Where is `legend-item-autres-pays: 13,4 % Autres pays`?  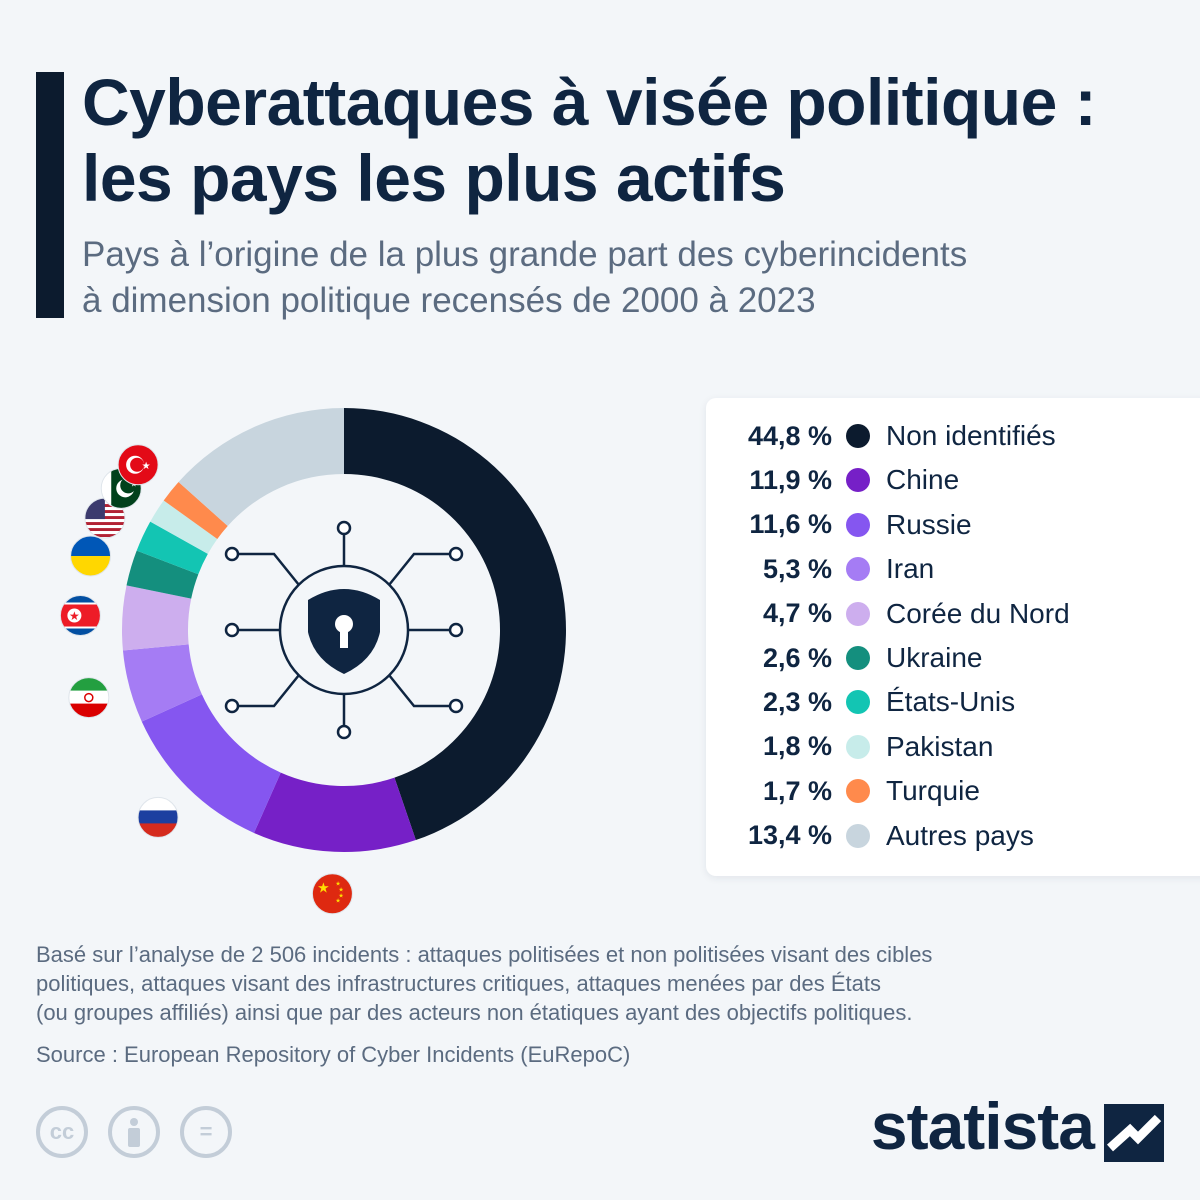
legend-item-autres-pays: 13,4 % Autres pays is located at coordinates (953, 836).